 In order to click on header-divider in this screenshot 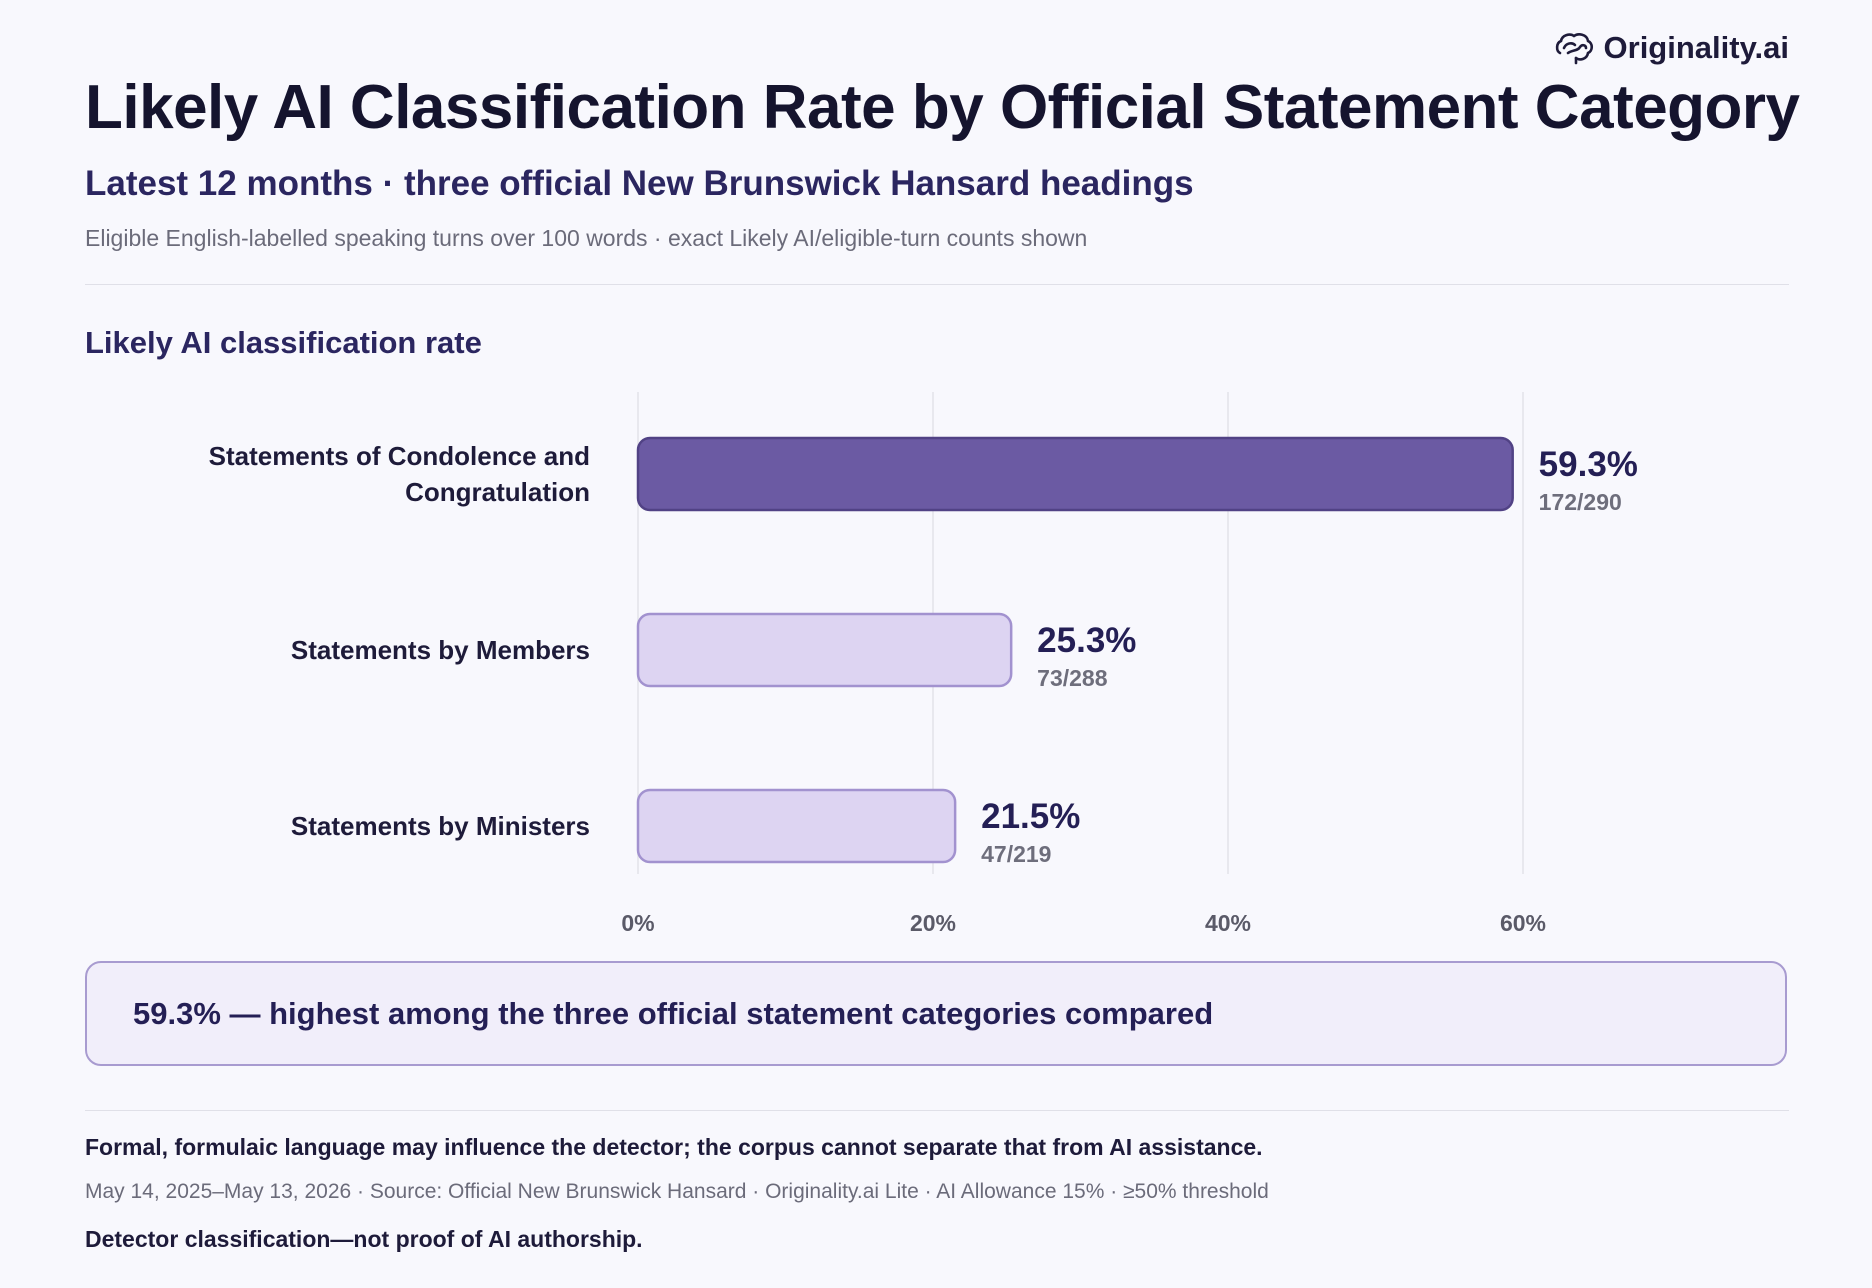, I will do `click(937, 284)`.